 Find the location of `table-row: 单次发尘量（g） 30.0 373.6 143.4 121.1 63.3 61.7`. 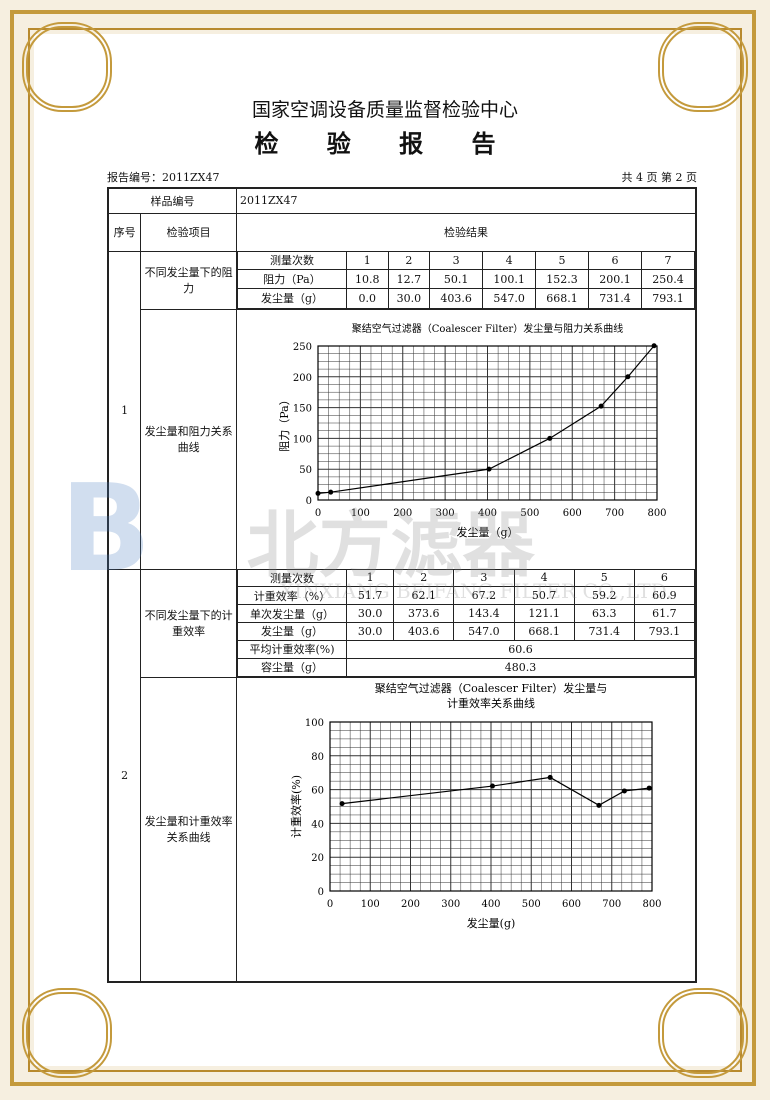

table-row: 单次发尘量（g） 30.0 373.6 143.4 121.1 63.3 61.7 is located at coordinates (466, 613).